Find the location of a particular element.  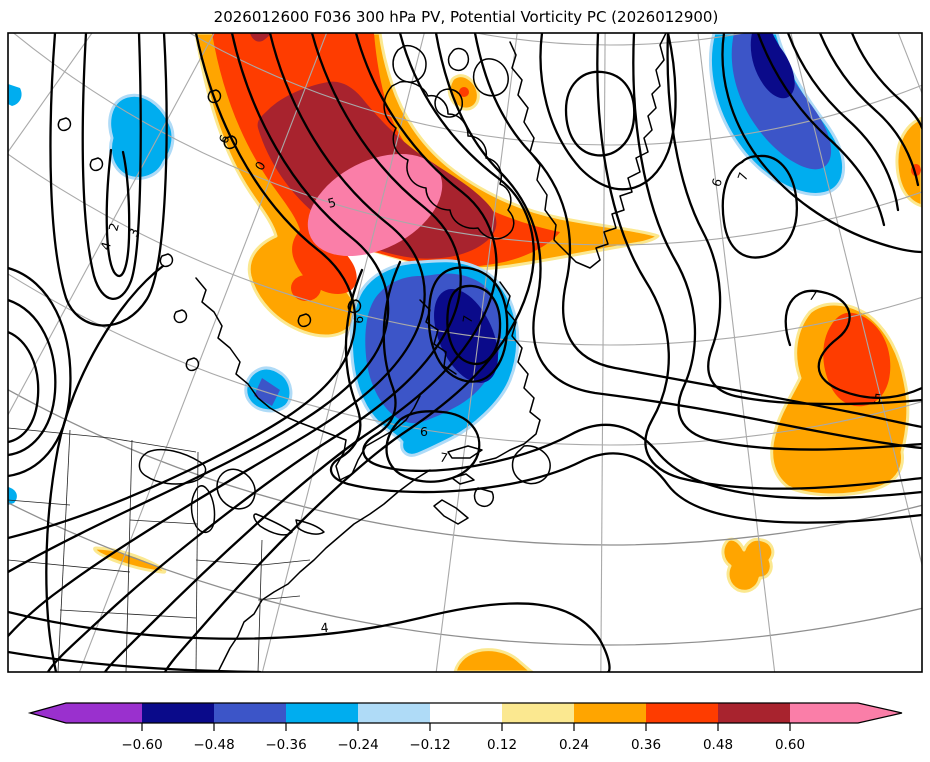

shaded-region-pos-band-maroon-top-sliver is located at coordinates (260, 37).